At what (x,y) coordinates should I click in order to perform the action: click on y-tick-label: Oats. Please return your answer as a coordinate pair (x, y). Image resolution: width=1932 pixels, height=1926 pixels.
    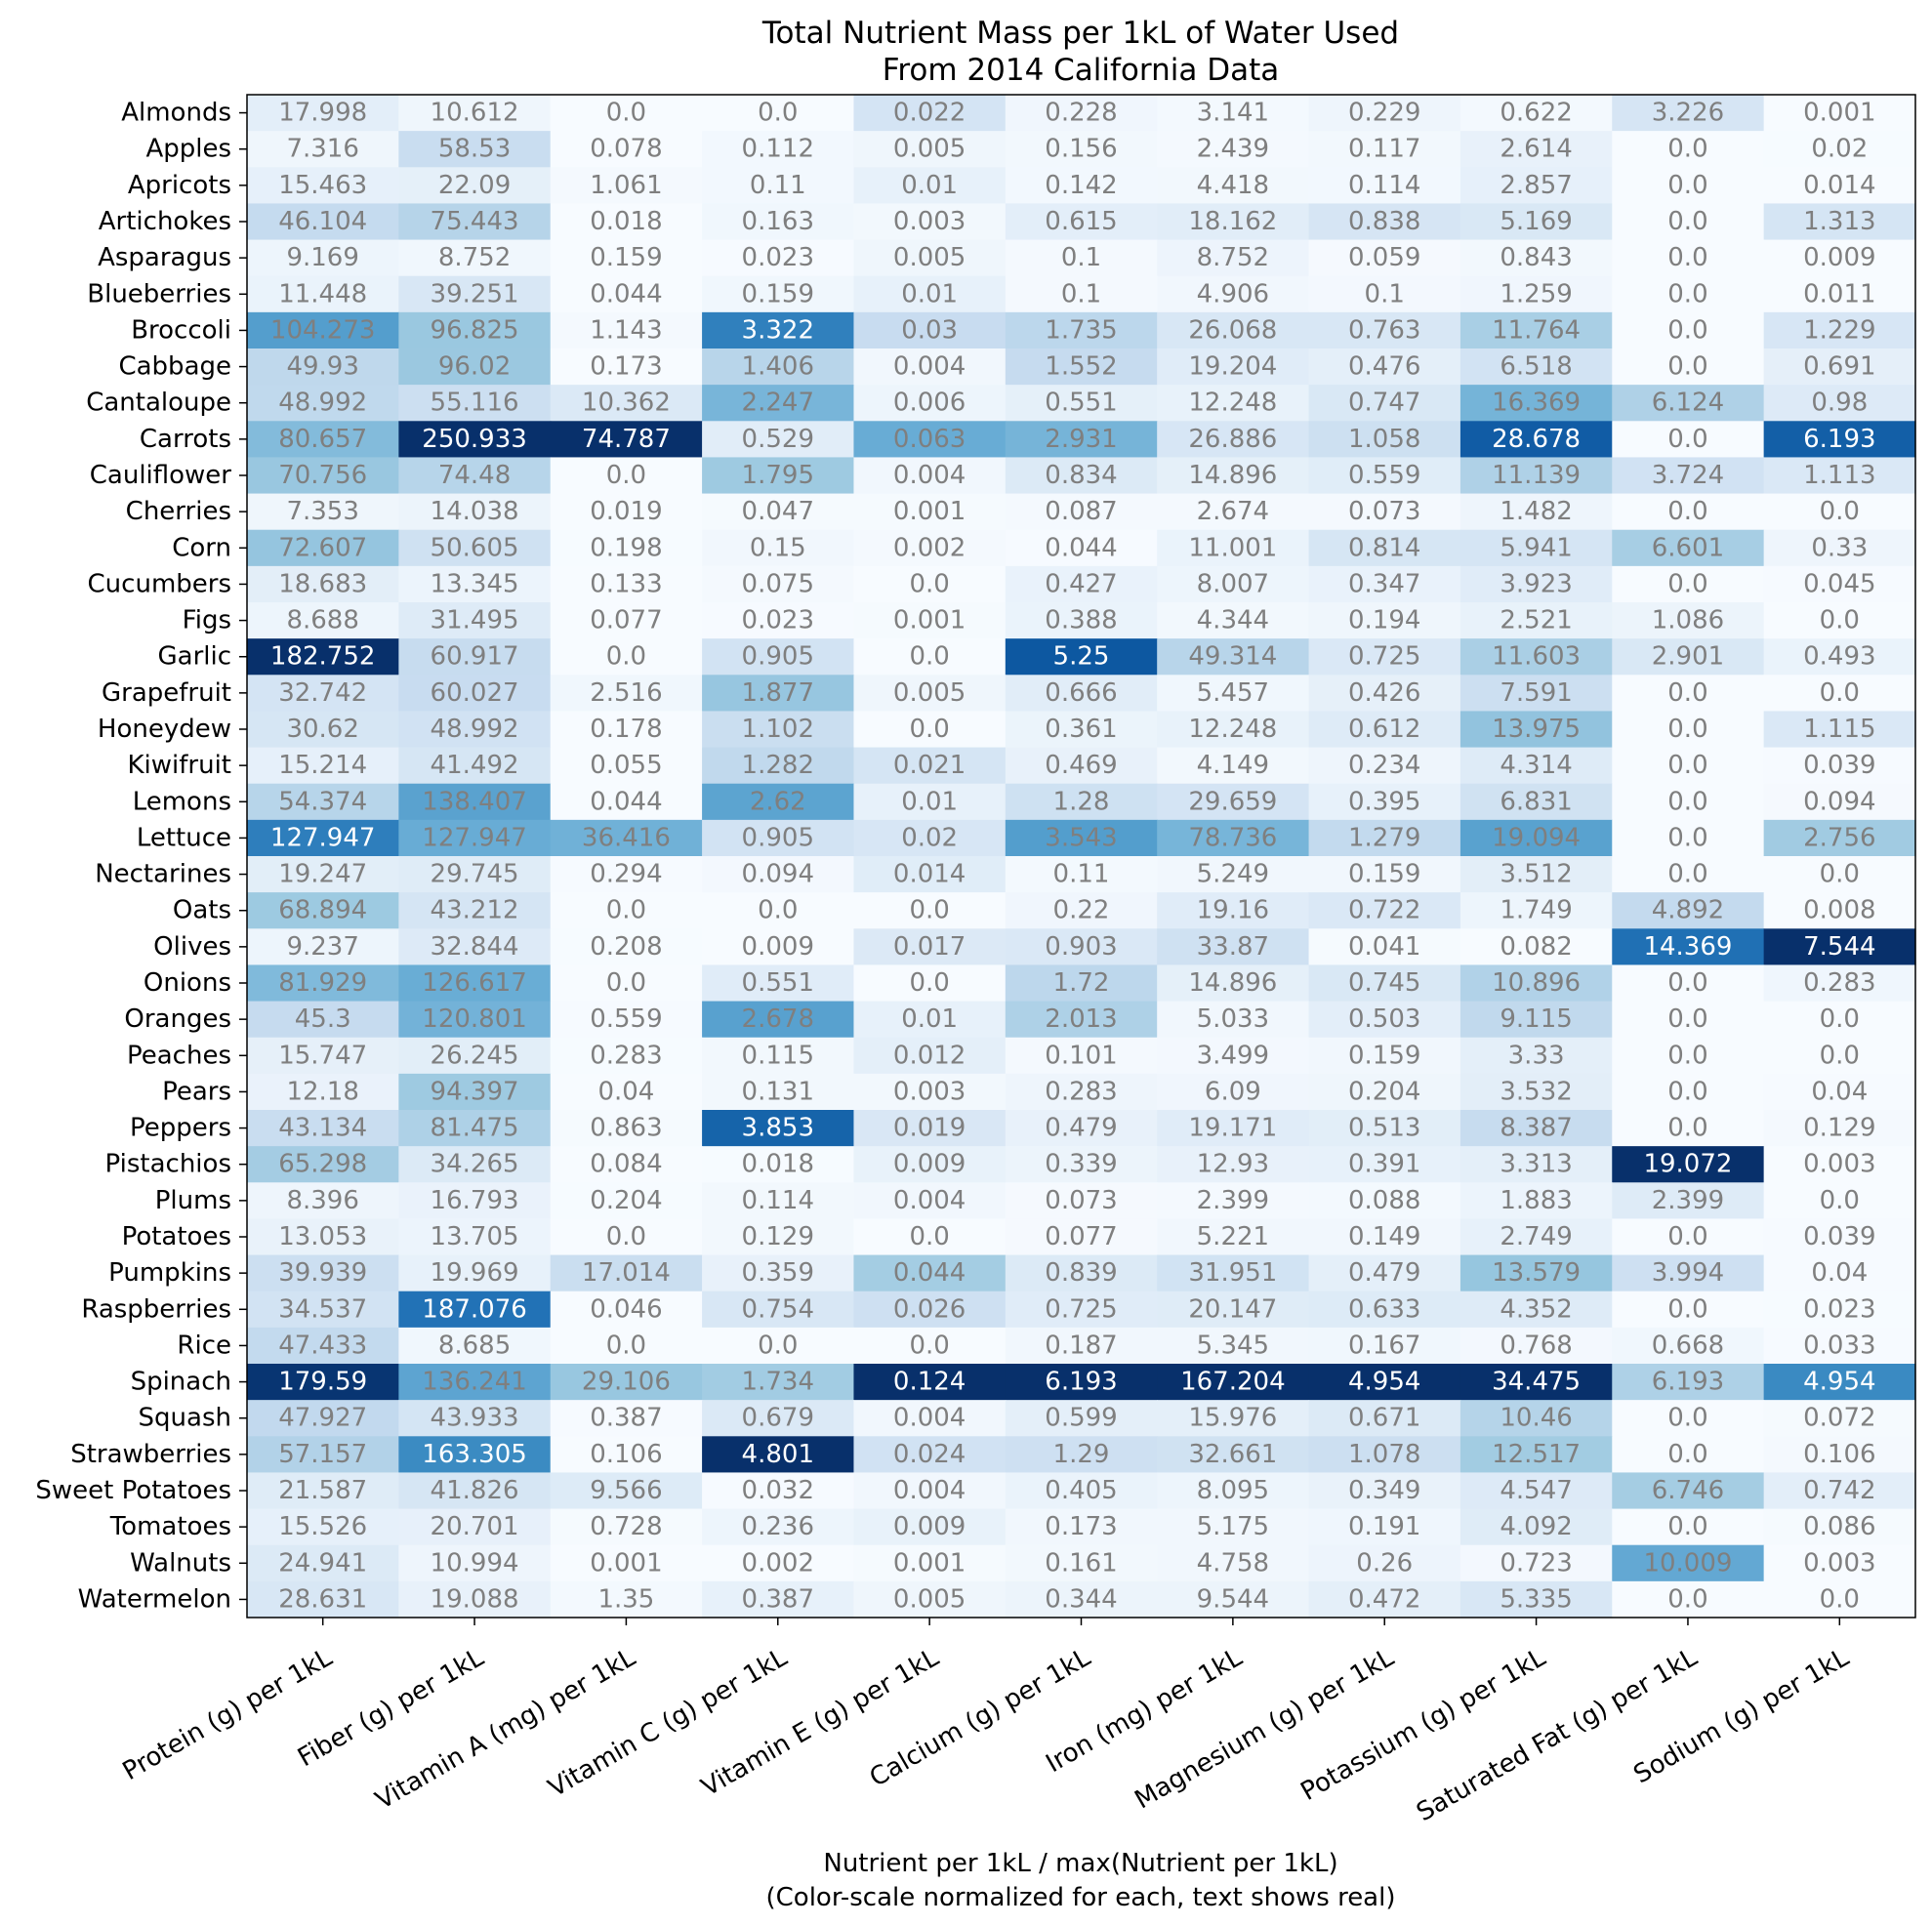
    Looking at the image, I should click on (202, 910).